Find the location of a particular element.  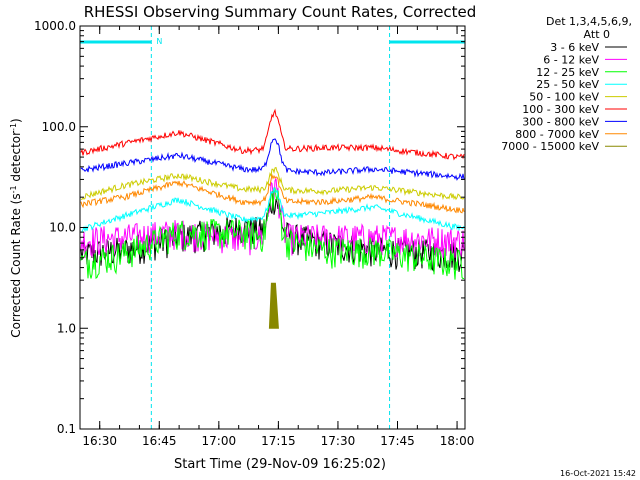

legend-label-8: 7000 - 15000 keV is located at coordinates (550, 146).